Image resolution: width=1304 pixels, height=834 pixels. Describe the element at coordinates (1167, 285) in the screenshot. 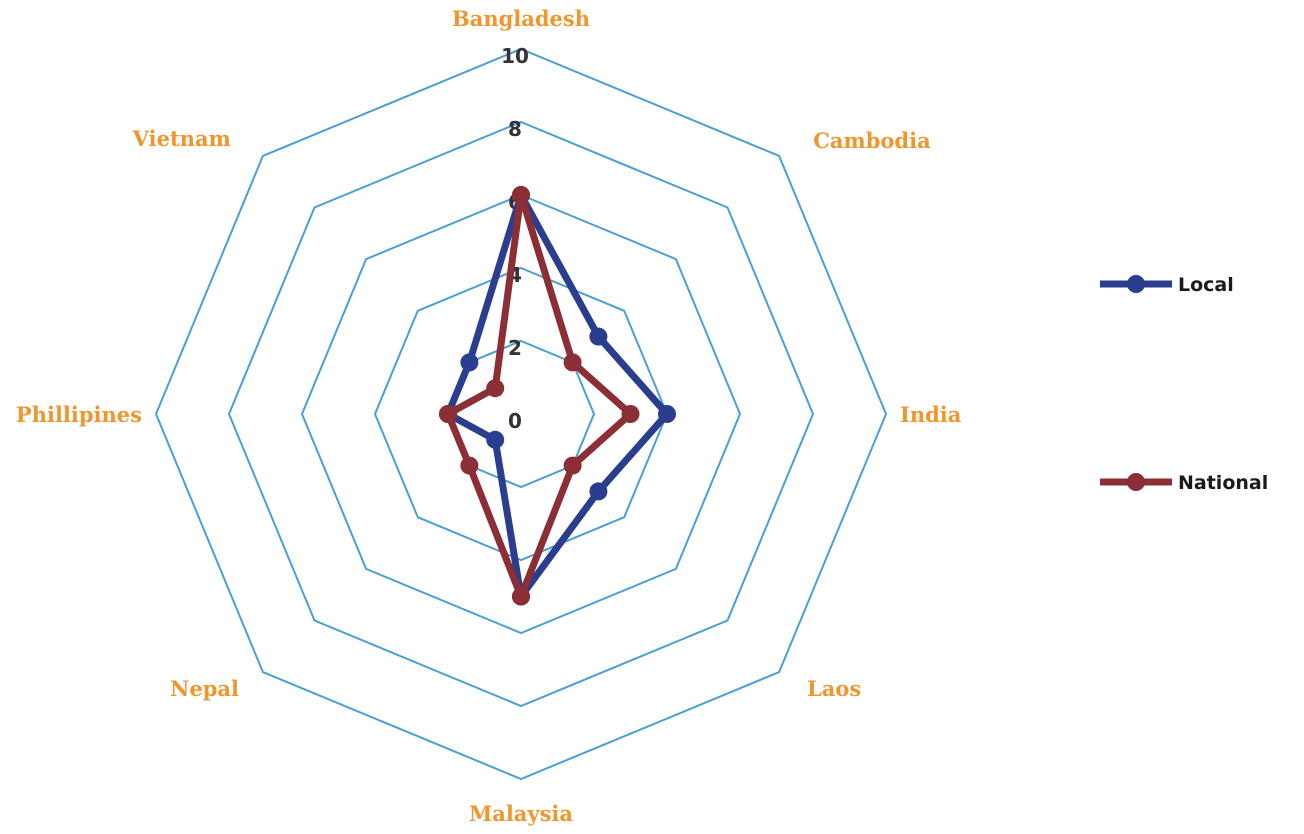

I see `legend-item-local: Local` at that location.